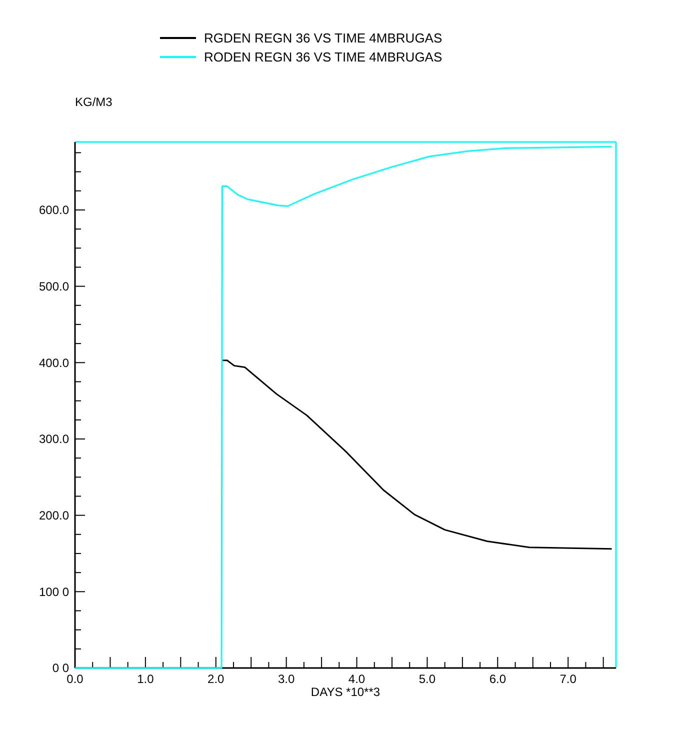  I want to click on x-tick-label: 3.0, so click(286, 679).